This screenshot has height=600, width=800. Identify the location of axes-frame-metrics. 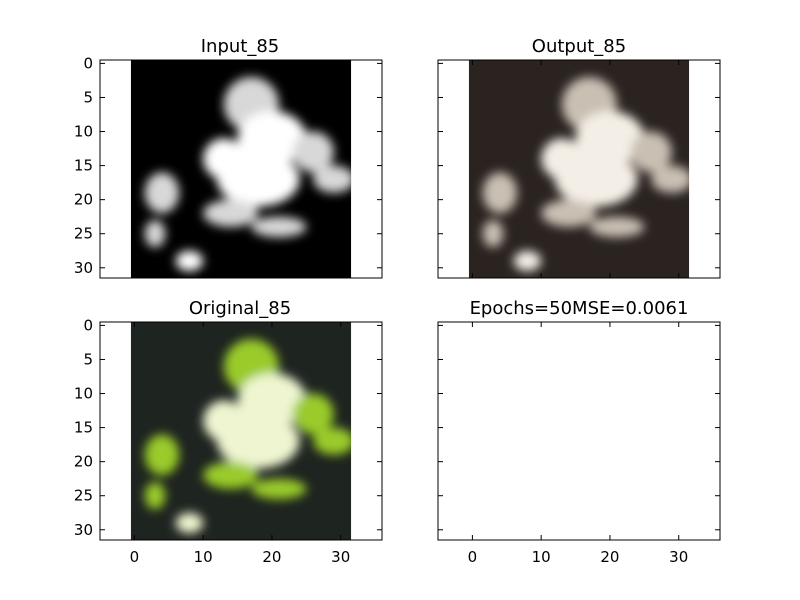
(579, 431).